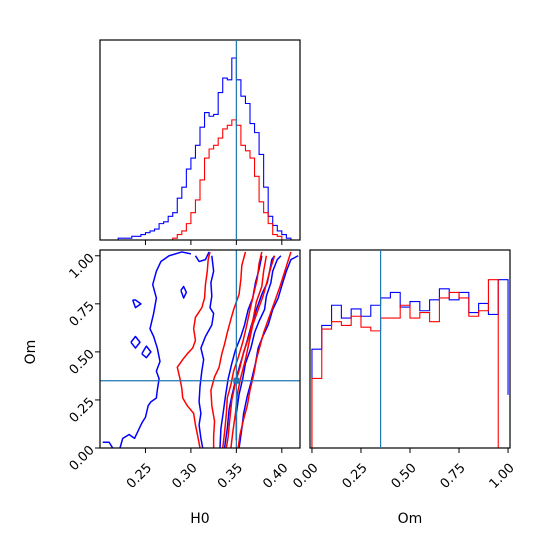 The width and height of the screenshot is (550, 550). I want to click on x-axis-label-om: Om, so click(410, 519).